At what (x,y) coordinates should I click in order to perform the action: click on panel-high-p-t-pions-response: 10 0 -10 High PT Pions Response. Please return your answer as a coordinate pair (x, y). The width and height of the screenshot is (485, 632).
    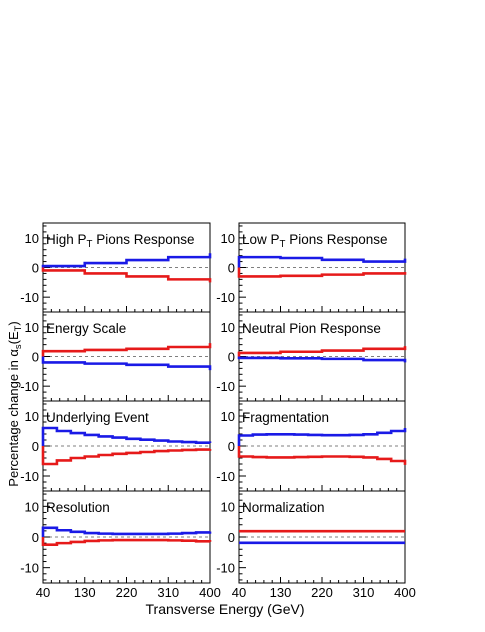
    Looking at the image, I should click on (116, 267).